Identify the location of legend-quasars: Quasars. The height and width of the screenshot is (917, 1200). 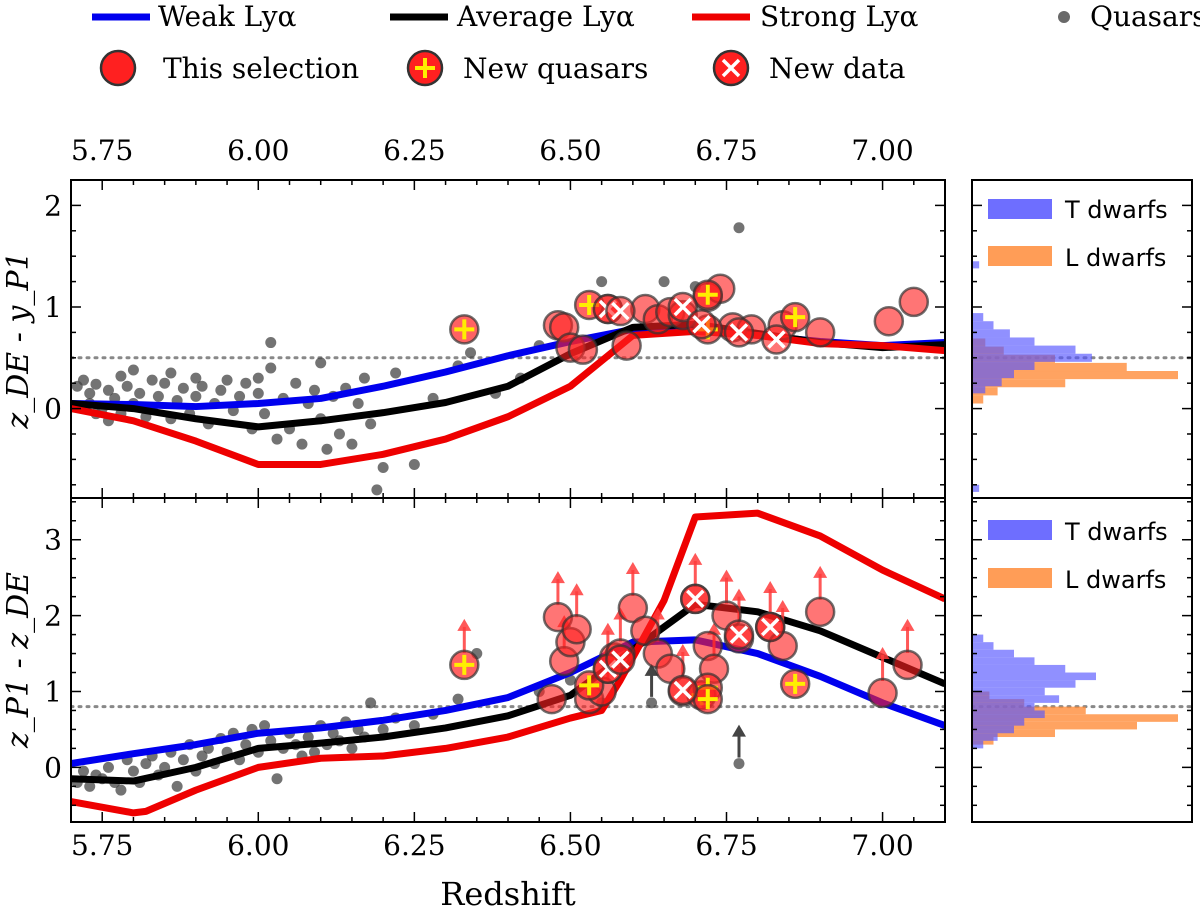
(1129, 16).